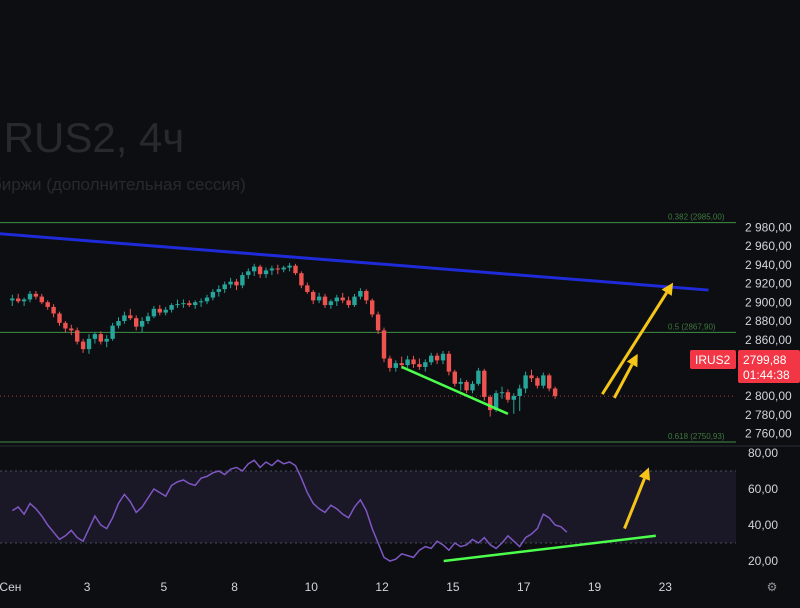 Image resolution: width=800 pixels, height=608 pixels. Describe the element at coordinates (763, 507) in the screenshot. I see `rsi-axis: 80,00 60,00 40,00 20,00` at that location.